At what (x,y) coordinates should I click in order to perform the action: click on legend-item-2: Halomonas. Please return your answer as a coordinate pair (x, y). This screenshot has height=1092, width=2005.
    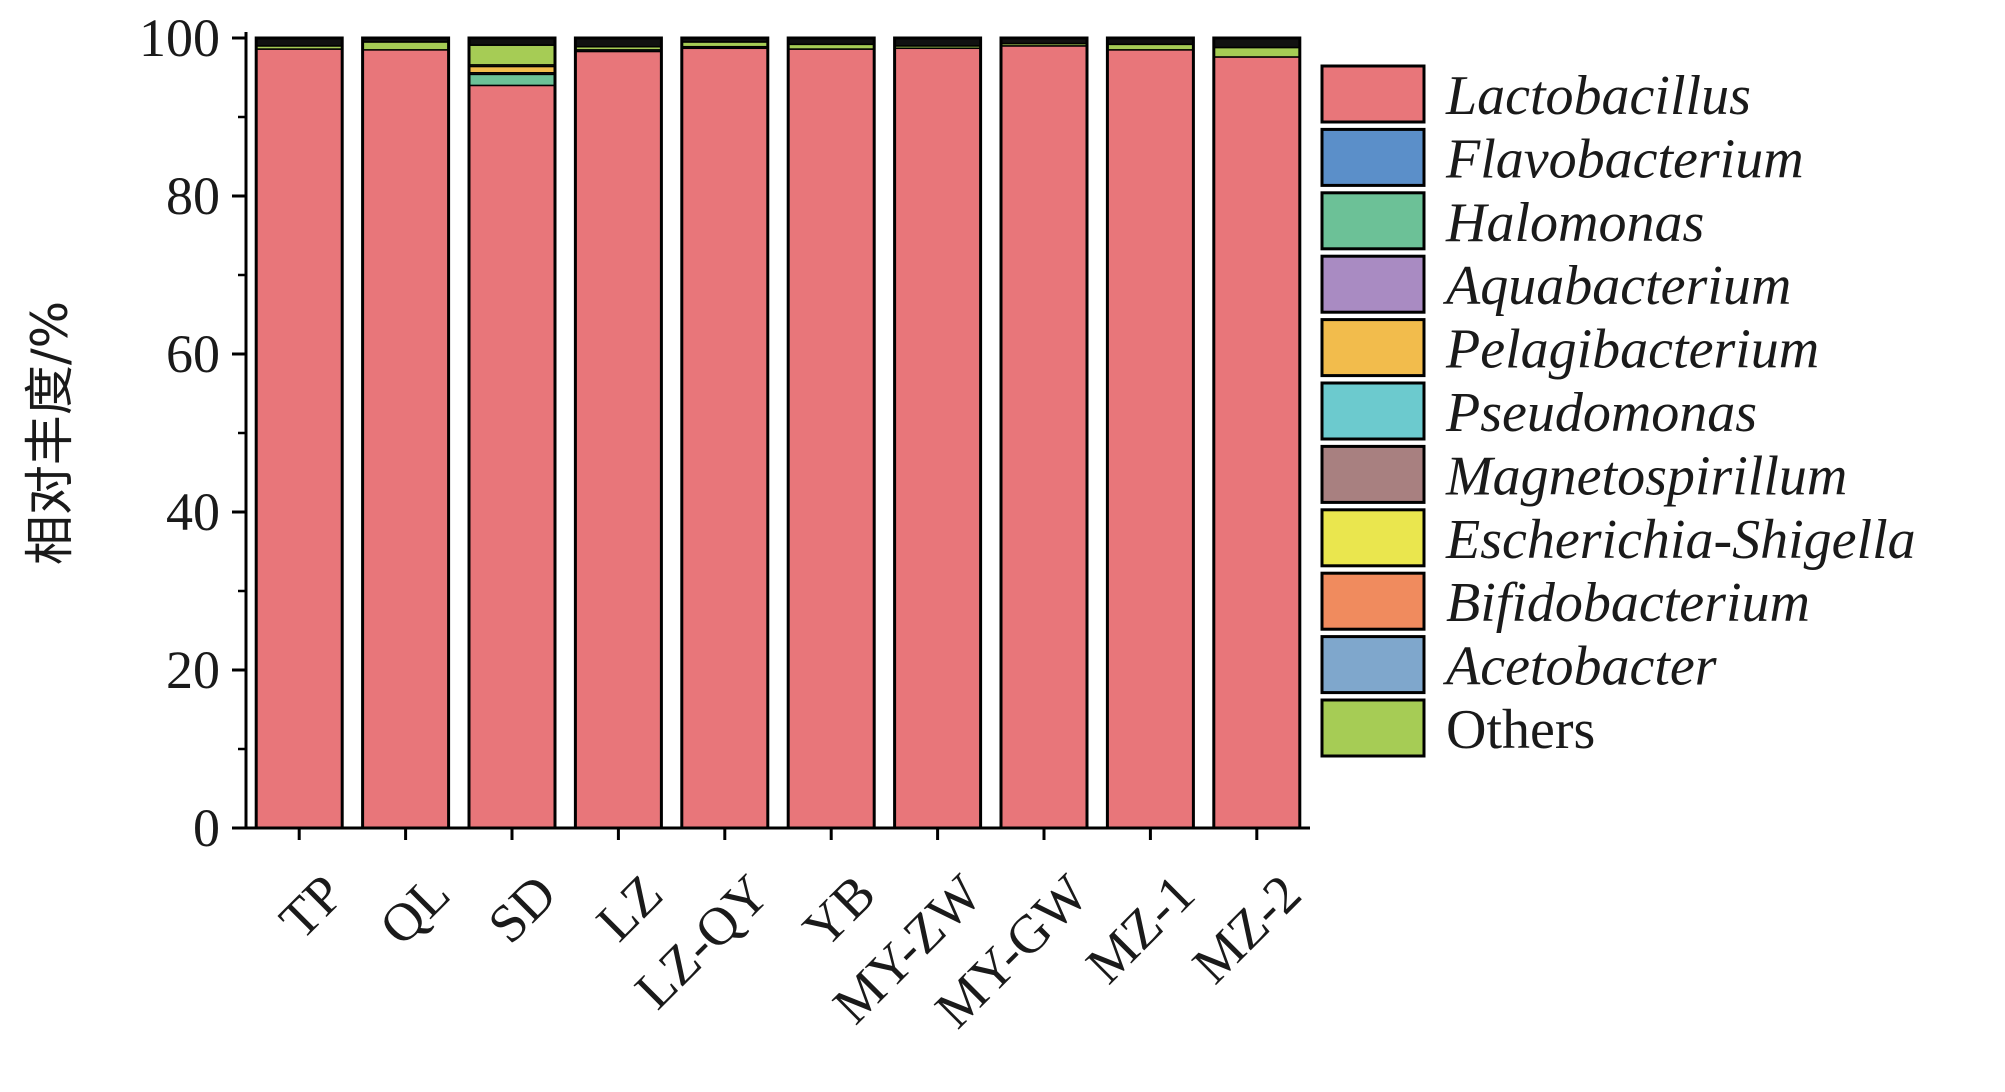
    Looking at the image, I should click on (1512, 222).